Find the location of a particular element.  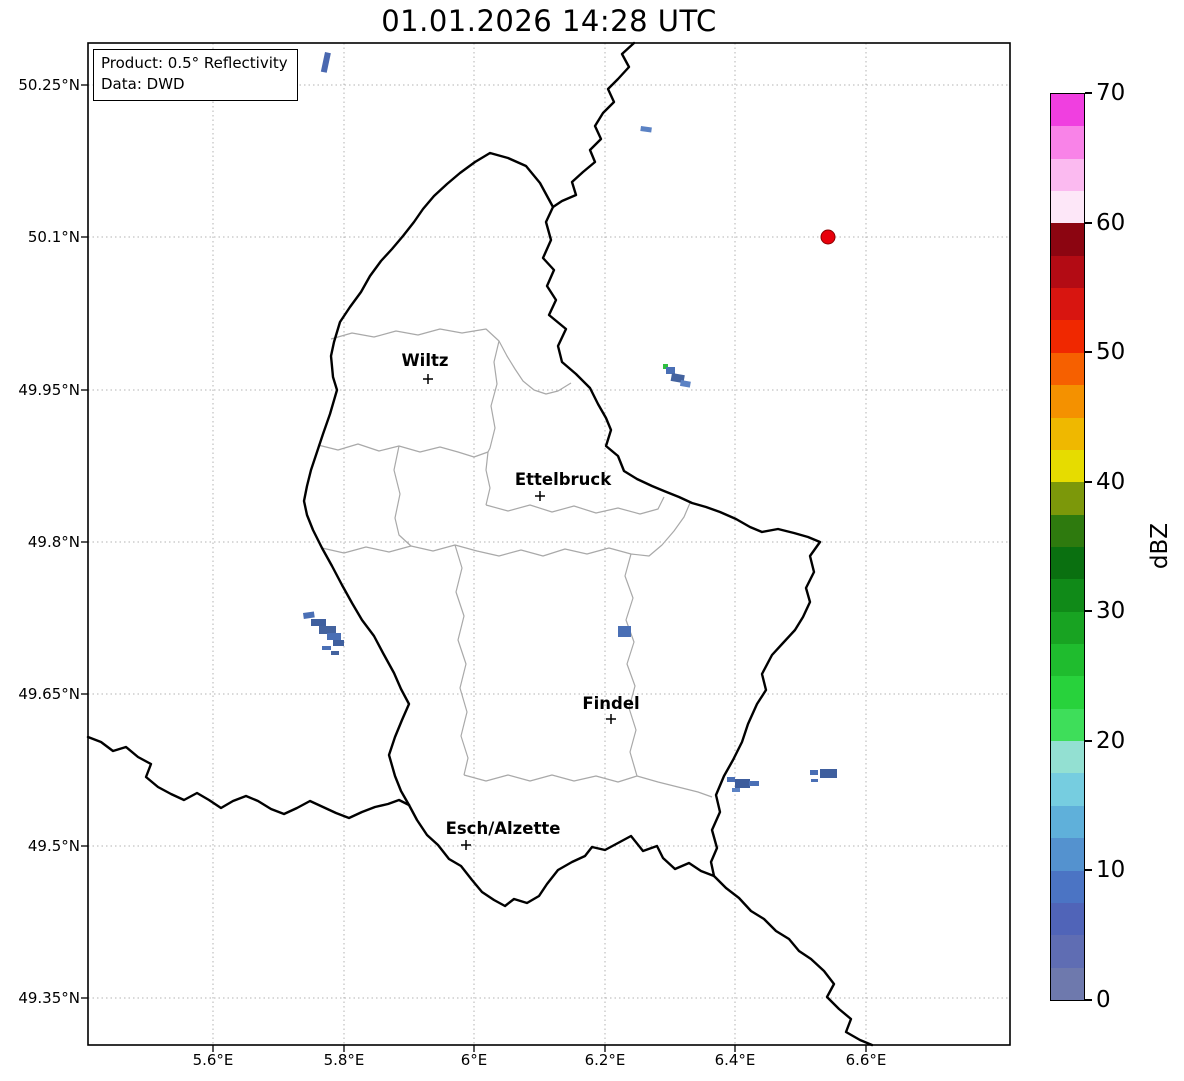

city-label-wiltz: Wiltz is located at coordinates (425, 360).